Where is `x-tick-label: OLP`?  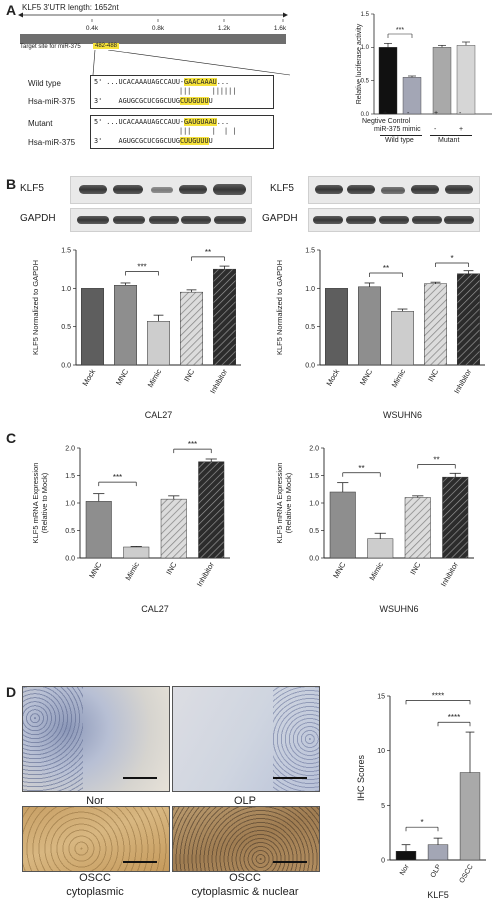 x-tick-label: OLP is located at coordinates (436, 871).